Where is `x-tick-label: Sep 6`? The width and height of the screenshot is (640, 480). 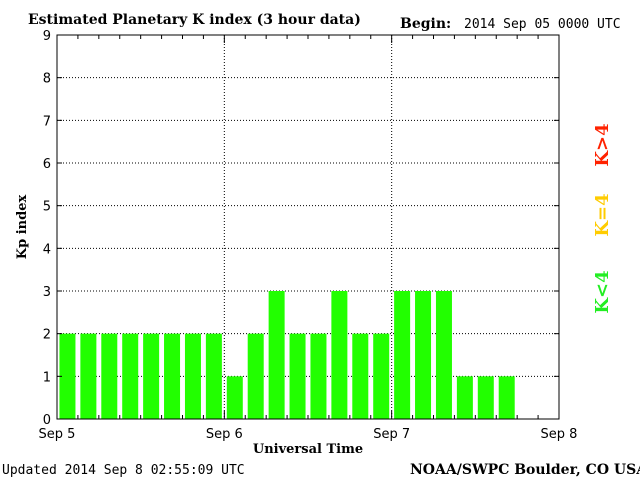
x-tick-label: Sep 6 is located at coordinates (224, 434).